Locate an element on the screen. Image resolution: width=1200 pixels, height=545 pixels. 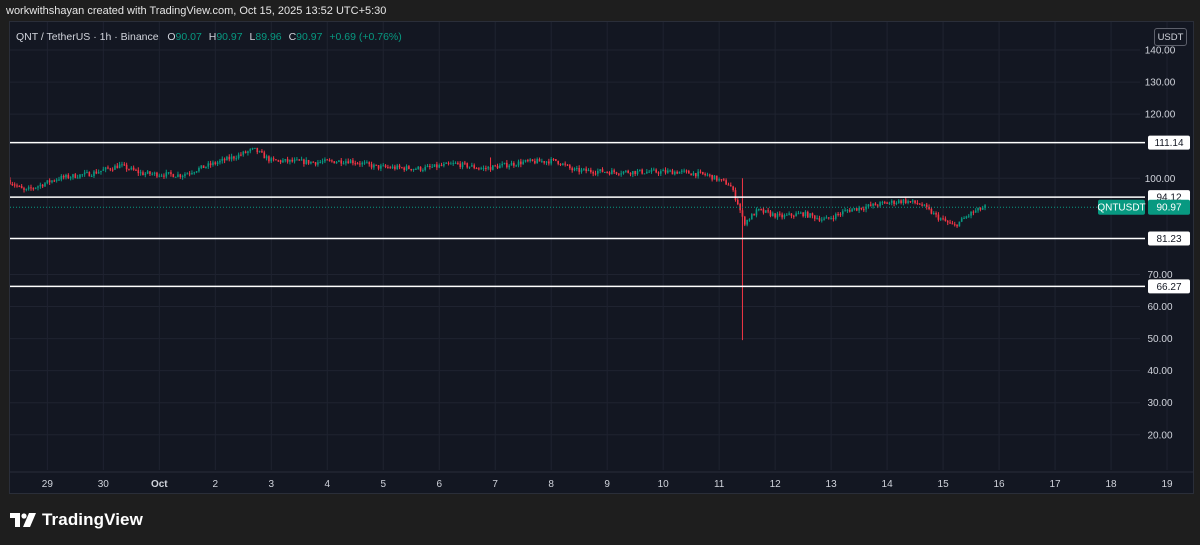
time-tick-label: 3 is located at coordinates (271, 484).